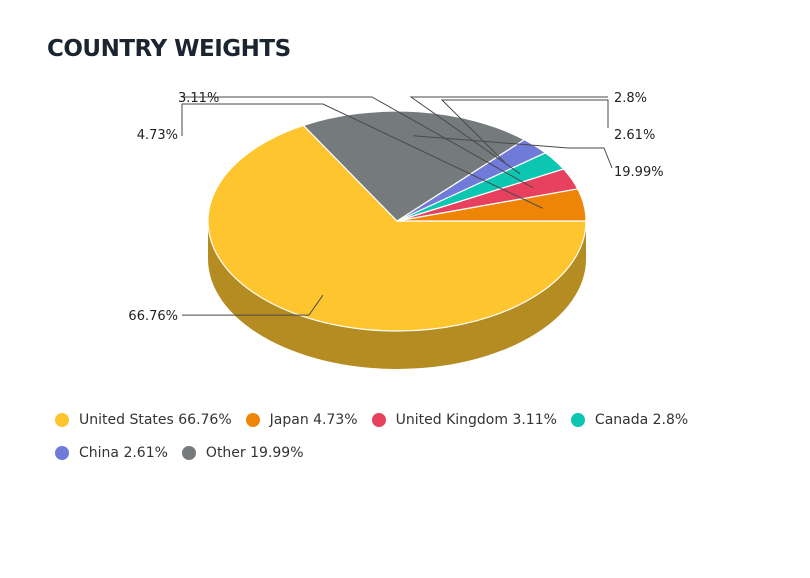  I want to click on data-label-japan: 4.73%, so click(157, 135).